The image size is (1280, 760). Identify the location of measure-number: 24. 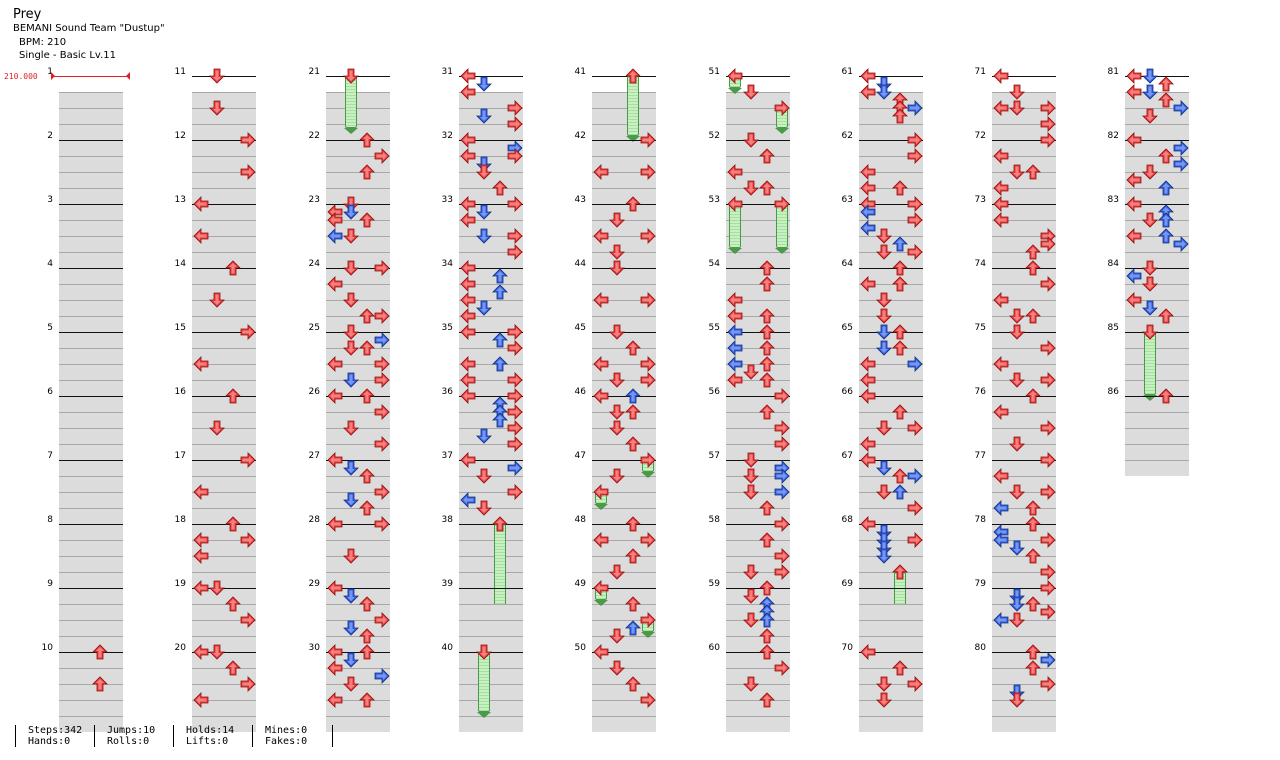
(314, 264).